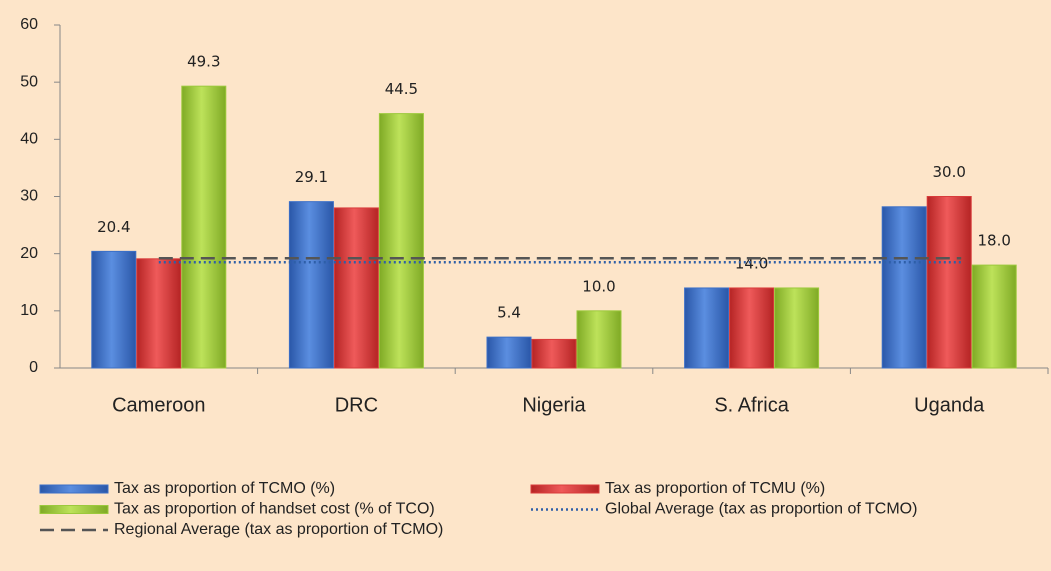  I want to click on x-tick-label: S. Africa, so click(751, 405).